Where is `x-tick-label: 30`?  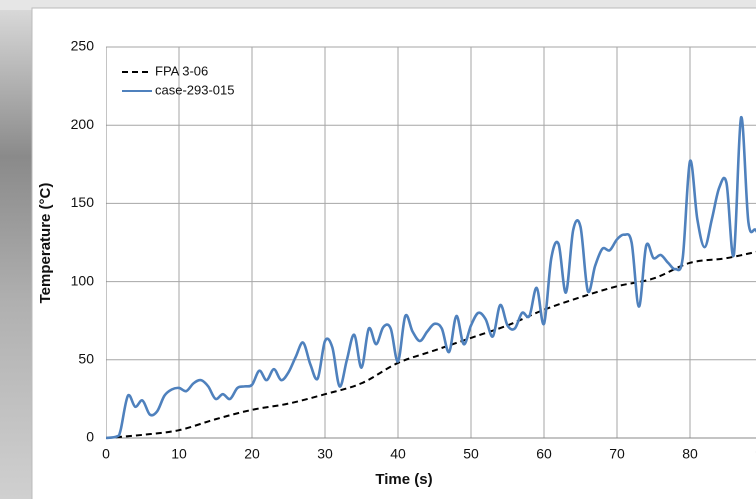
x-tick-label: 30 is located at coordinates (325, 454).